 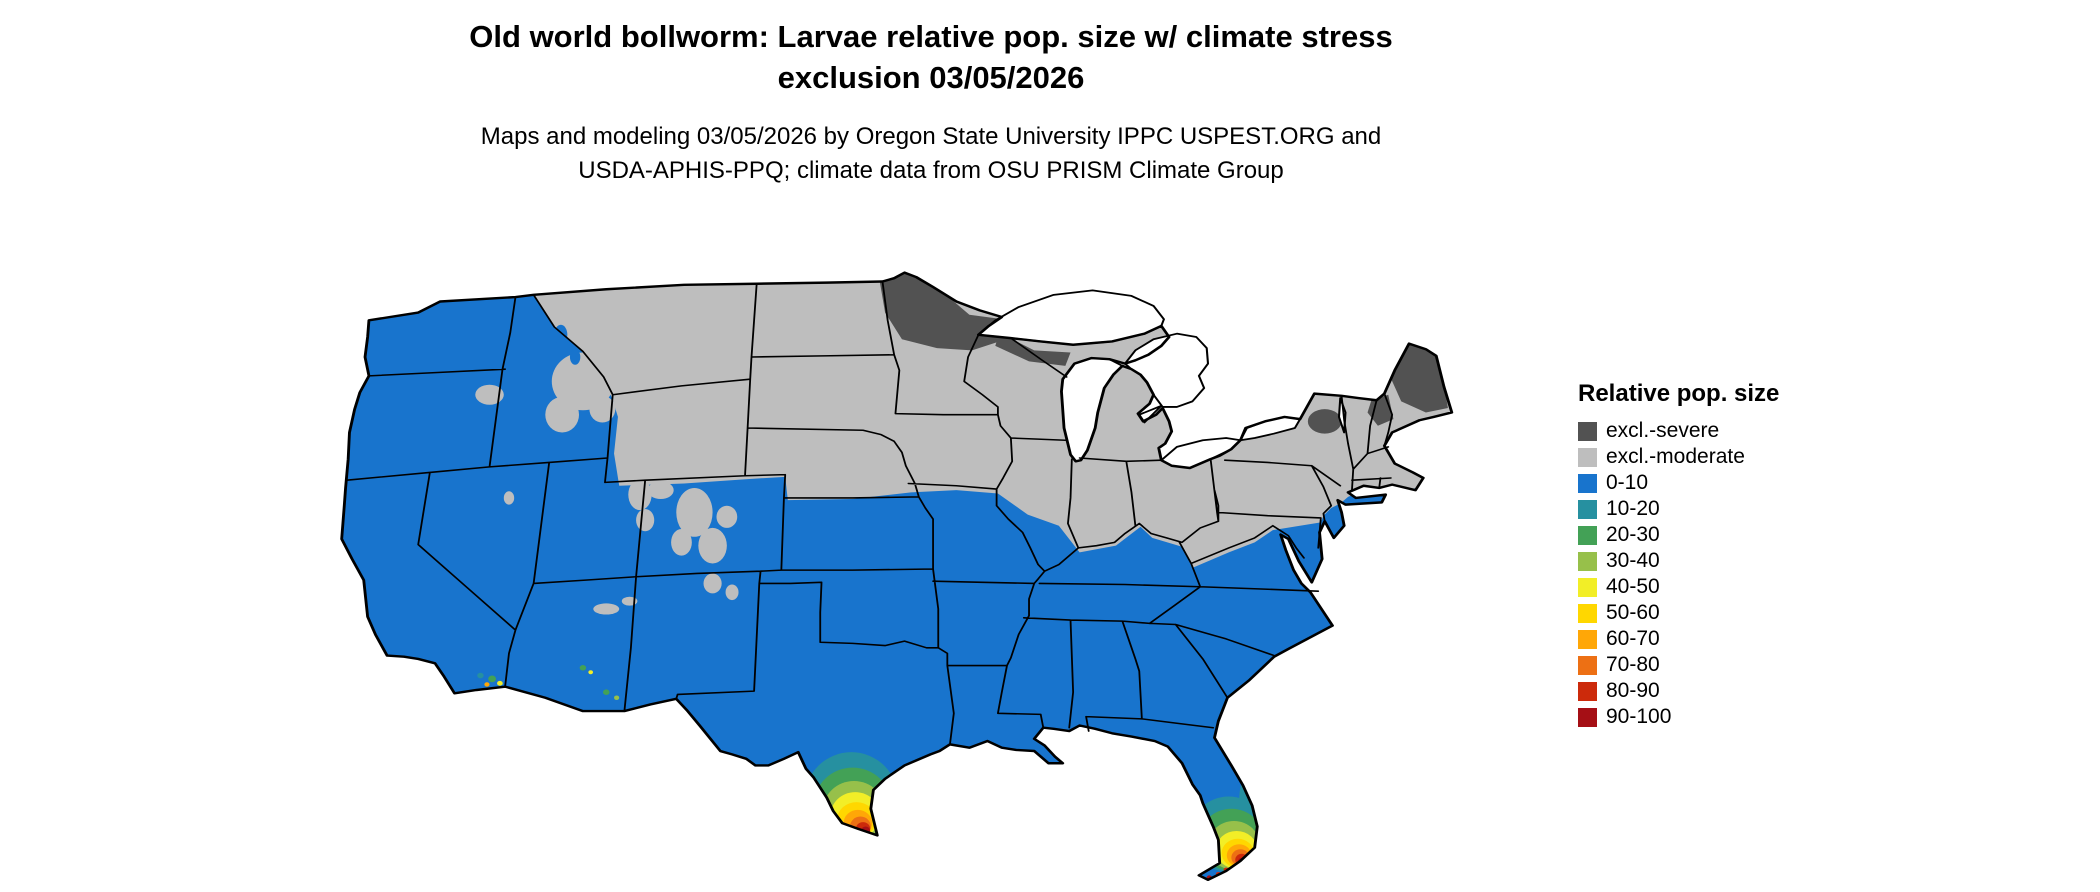 What do you see at coordinates (1678, 717) in the screenshot?
I see `legend-item: 90-100` at bounding box center [1678, 717].